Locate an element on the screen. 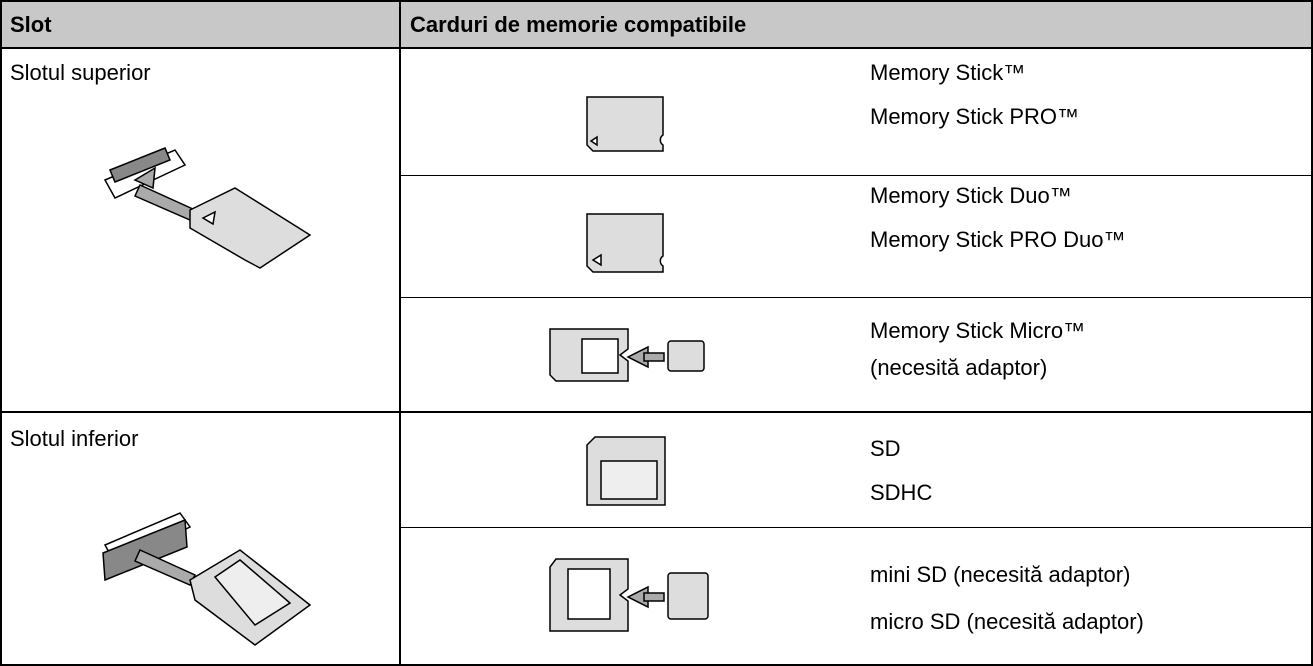 The height and width of the screenshot is (666, 1313). card-name: SDHC is located at coordinates (901, 492).